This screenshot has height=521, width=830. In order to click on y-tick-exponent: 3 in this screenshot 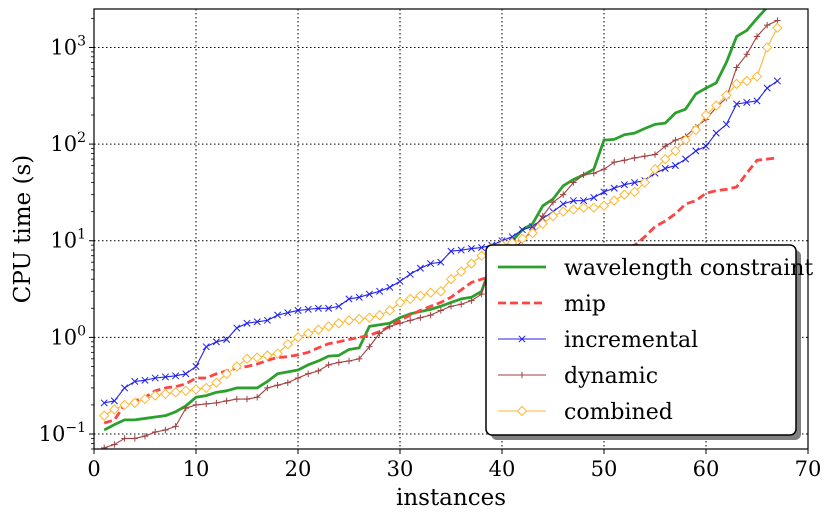, I will do `click(81, 41)`.